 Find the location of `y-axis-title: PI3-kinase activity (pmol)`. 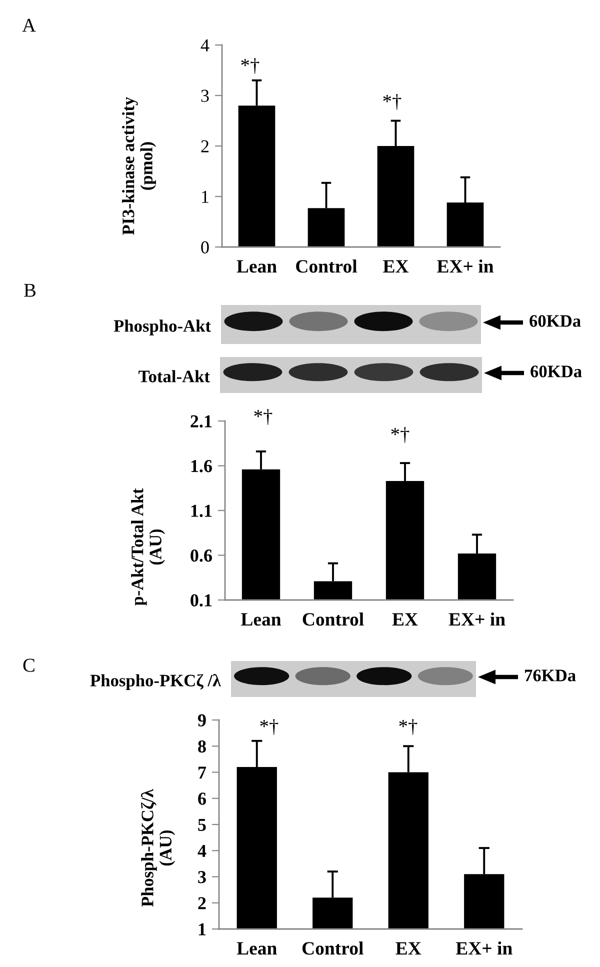

y-axis-title: PI3-kinase activity (pmol) is located at coordinates (139, 165).